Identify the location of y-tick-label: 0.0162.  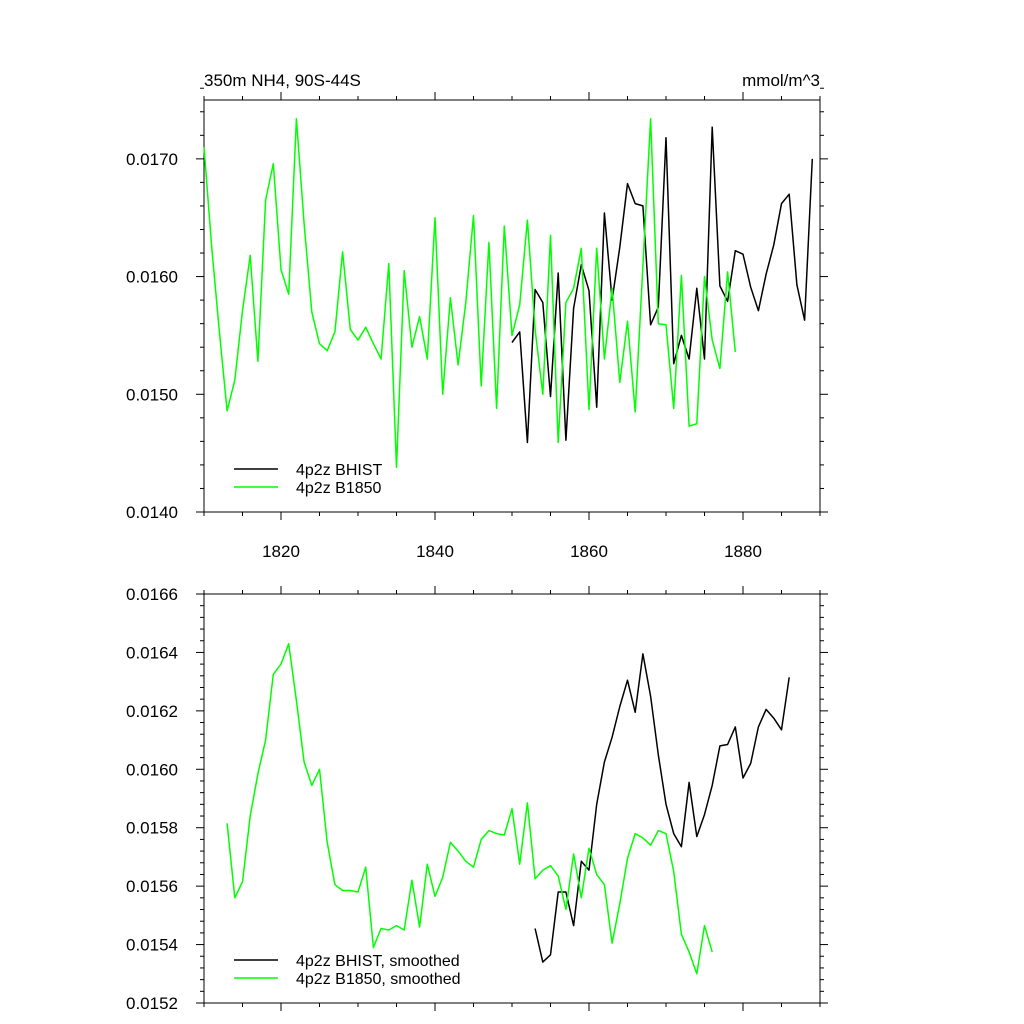
(152, 711).